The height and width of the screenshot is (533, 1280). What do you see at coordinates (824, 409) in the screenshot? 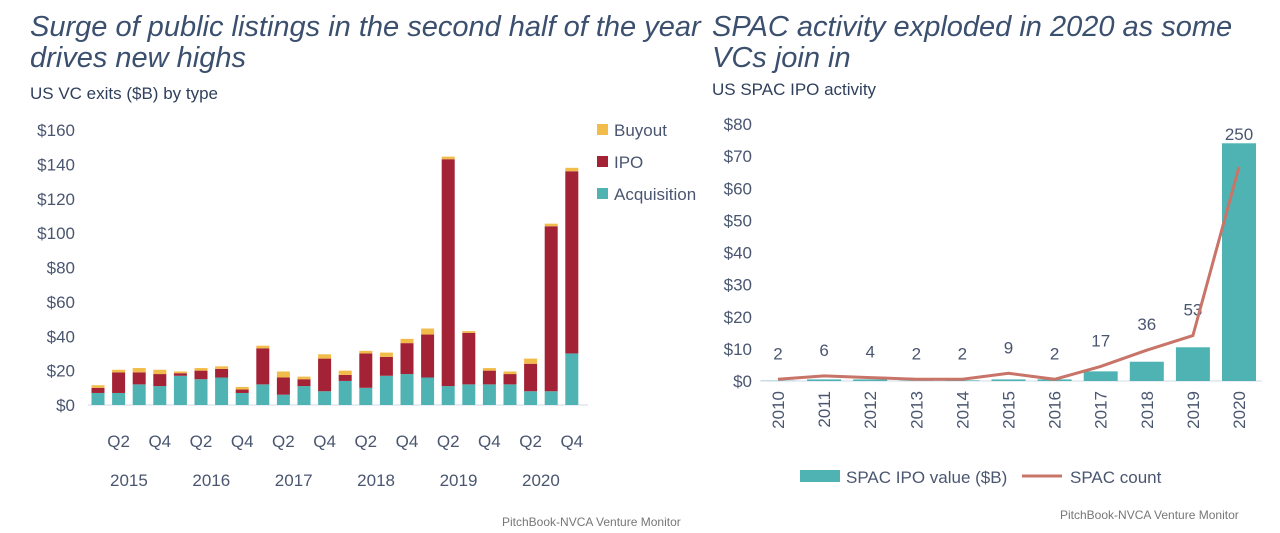
I see `x-tick-label: 2011` at bounding box center [824, 409].